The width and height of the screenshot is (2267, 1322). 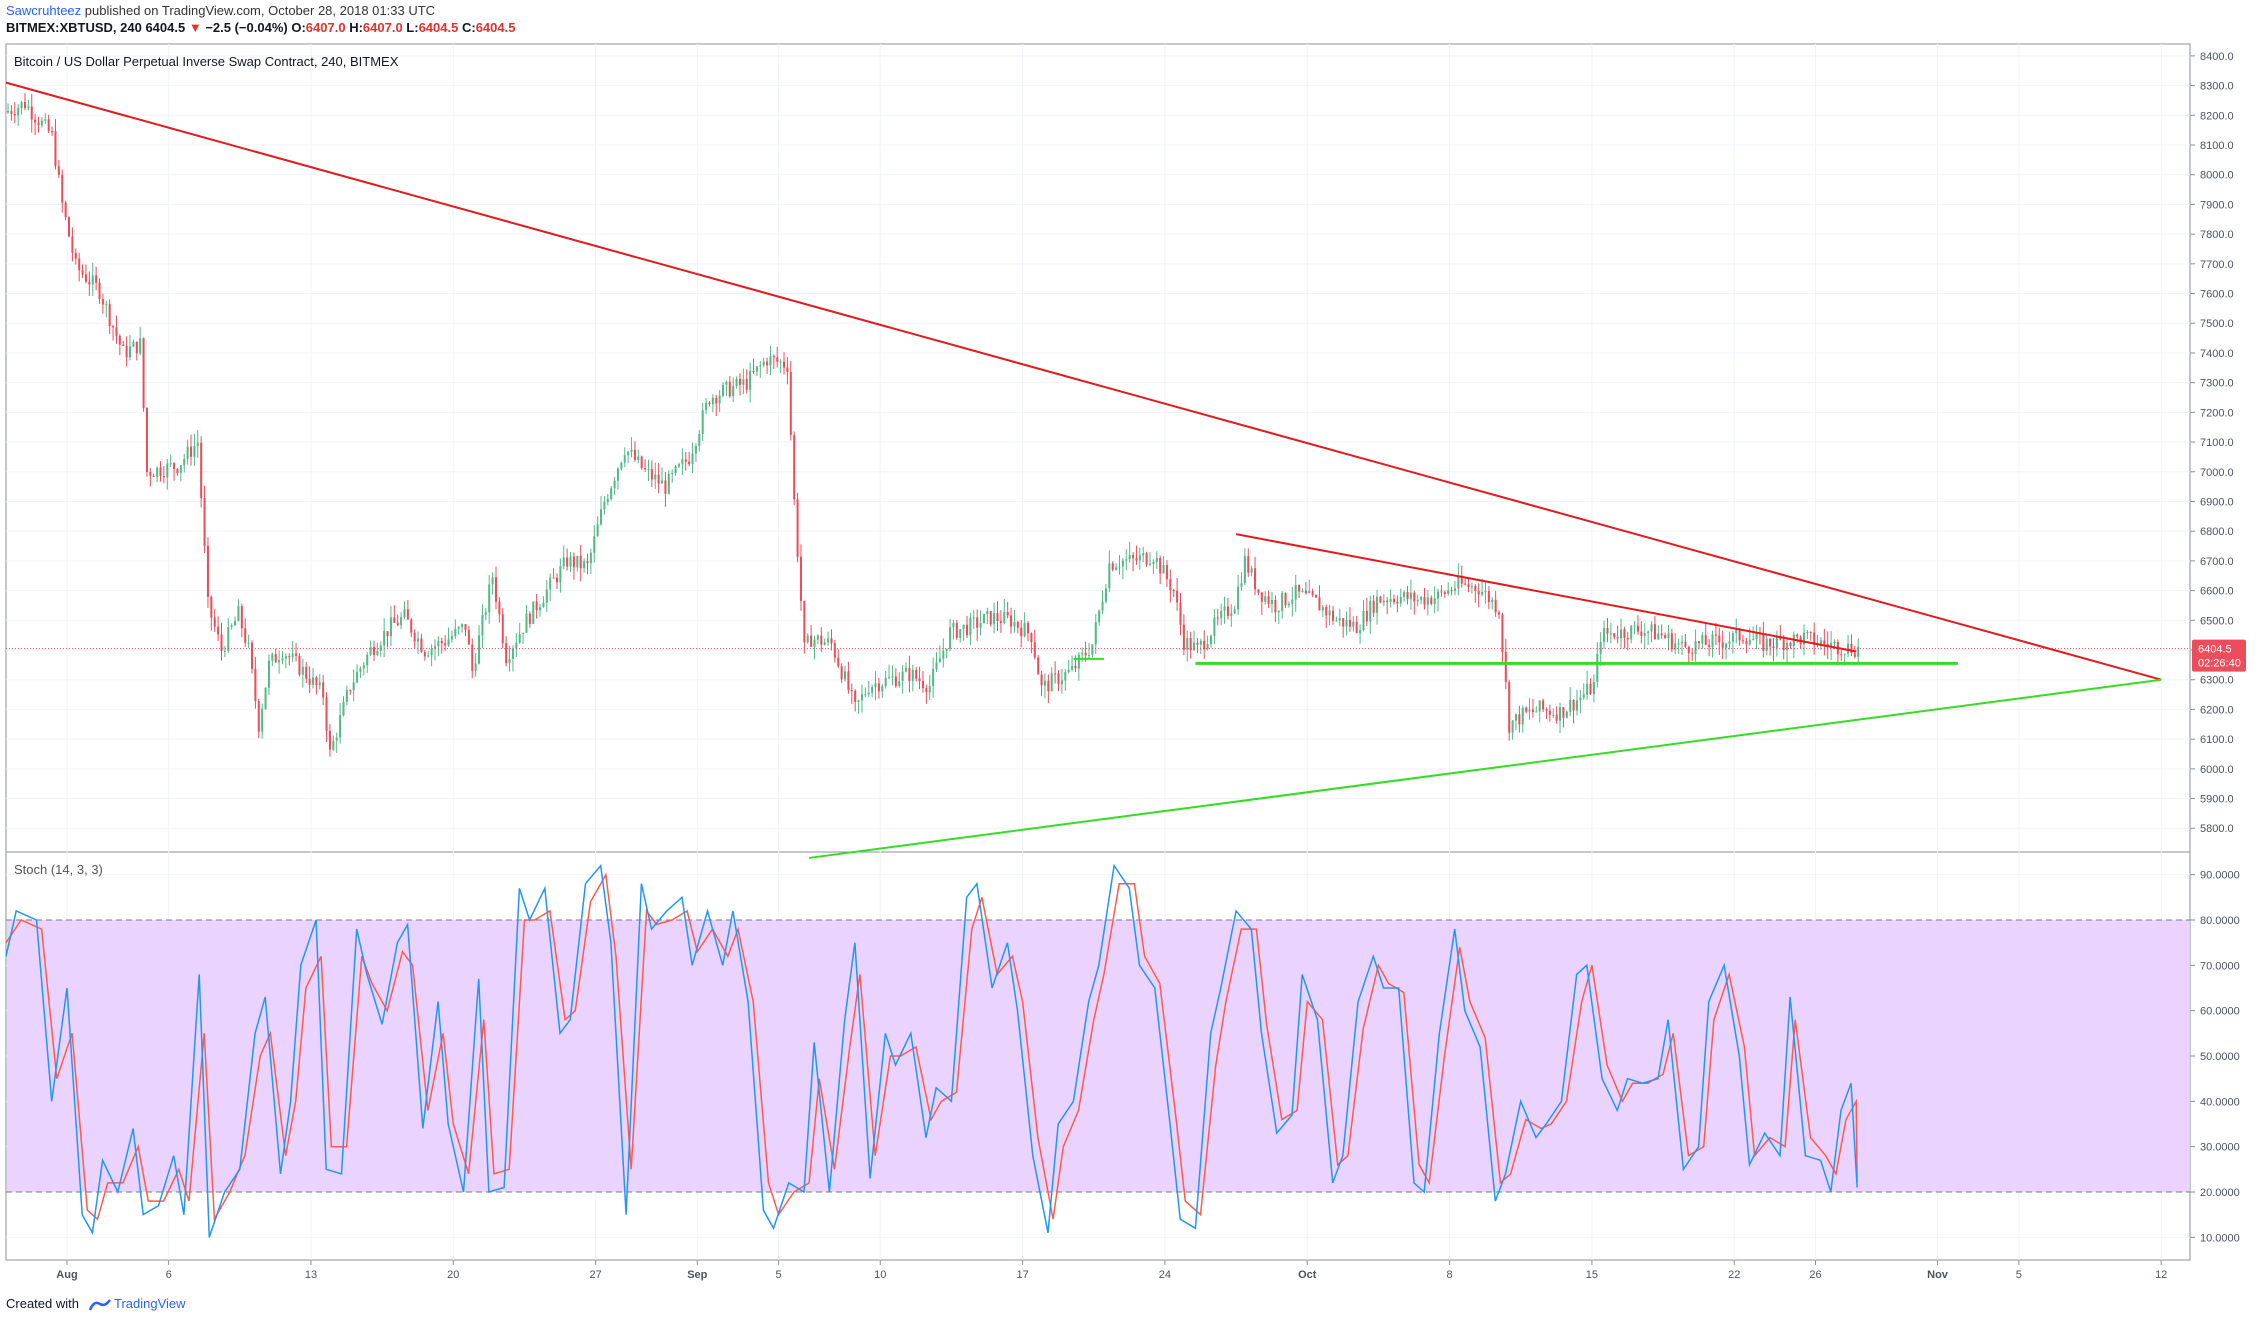 I want to click on time-axis: Aug 6 13 20 27 Sep 5 10 17 24 Oct 8 15 22 26 Nov 5 12, so click(x=1111, y=1270).